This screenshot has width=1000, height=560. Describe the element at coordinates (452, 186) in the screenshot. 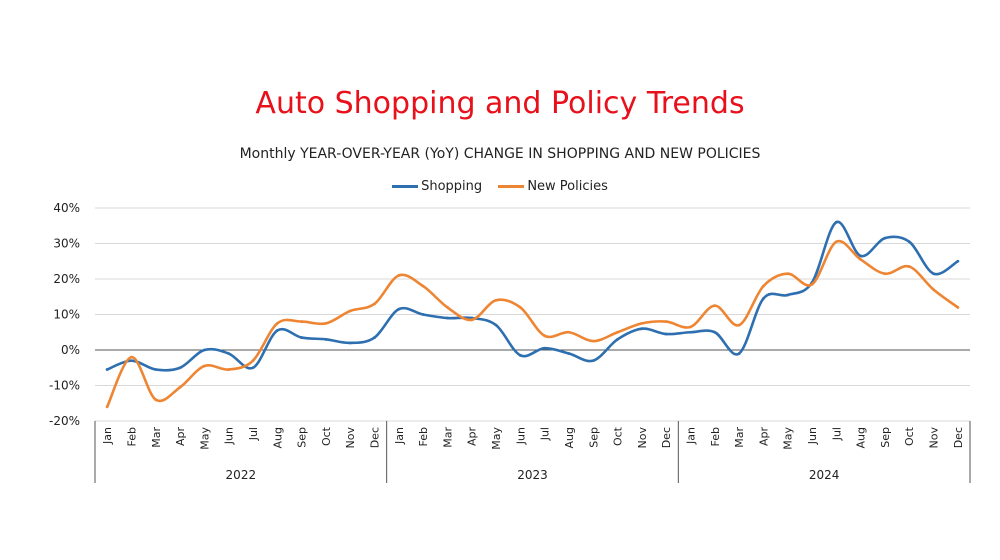

I see `legend-label-shopping: Shopping` at that location.